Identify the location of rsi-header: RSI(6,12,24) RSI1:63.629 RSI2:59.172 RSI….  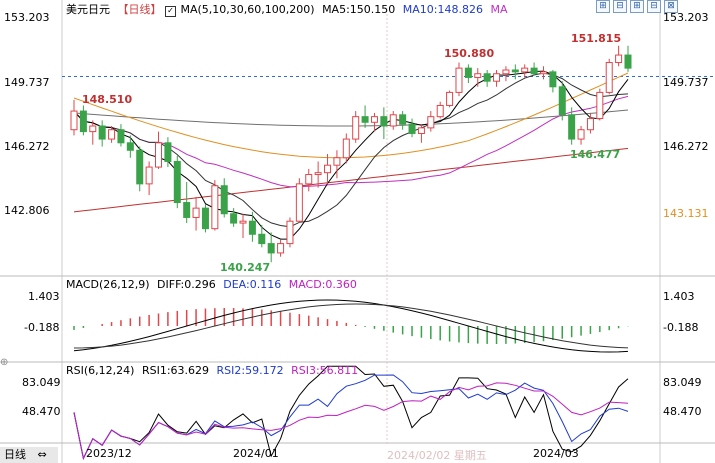
(214, 370).